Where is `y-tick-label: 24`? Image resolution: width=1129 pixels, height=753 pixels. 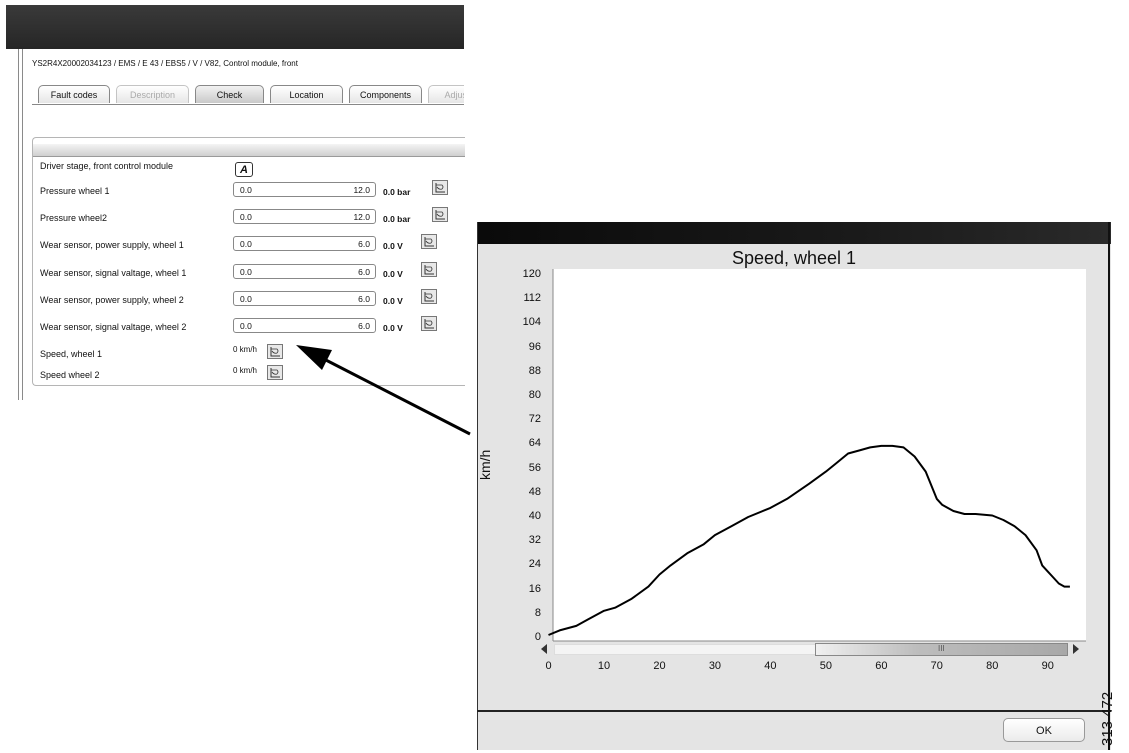
y-tick-label: 24 is located at coordinates (534, 564).